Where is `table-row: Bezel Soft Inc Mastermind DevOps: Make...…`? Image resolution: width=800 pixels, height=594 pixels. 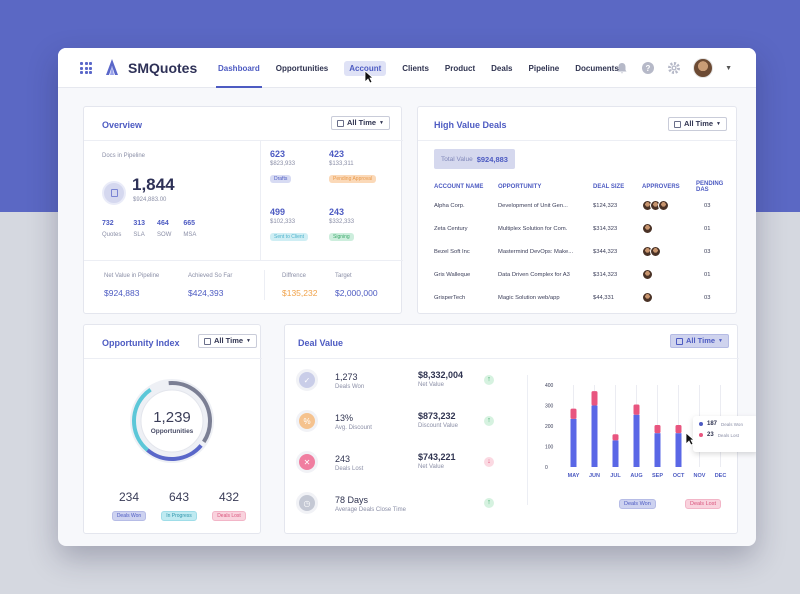 table-row: Bezel Soft Inc Mastermind DevOps: Make...… is located at coordinates (585, 251).